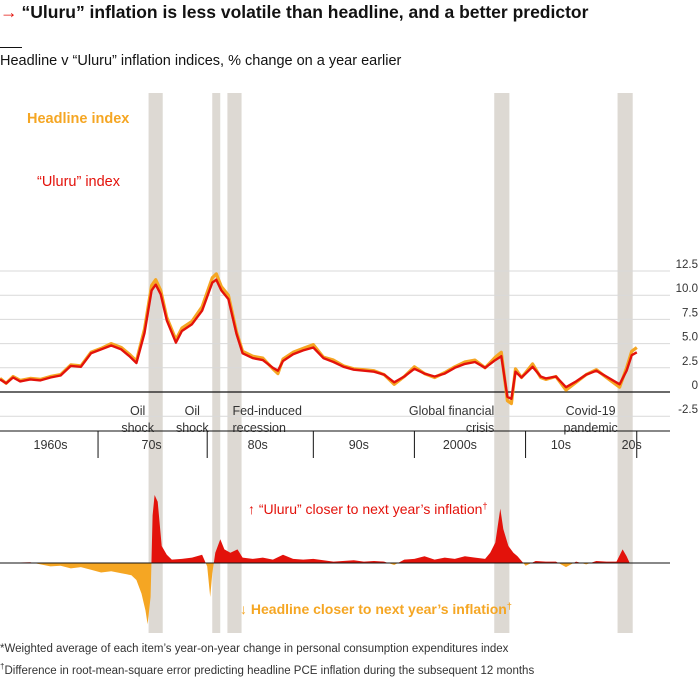 Image resolution: width=700 pixels, height=688 pixels. I want to click on title-arrow-icon: →, so click(9, 12).